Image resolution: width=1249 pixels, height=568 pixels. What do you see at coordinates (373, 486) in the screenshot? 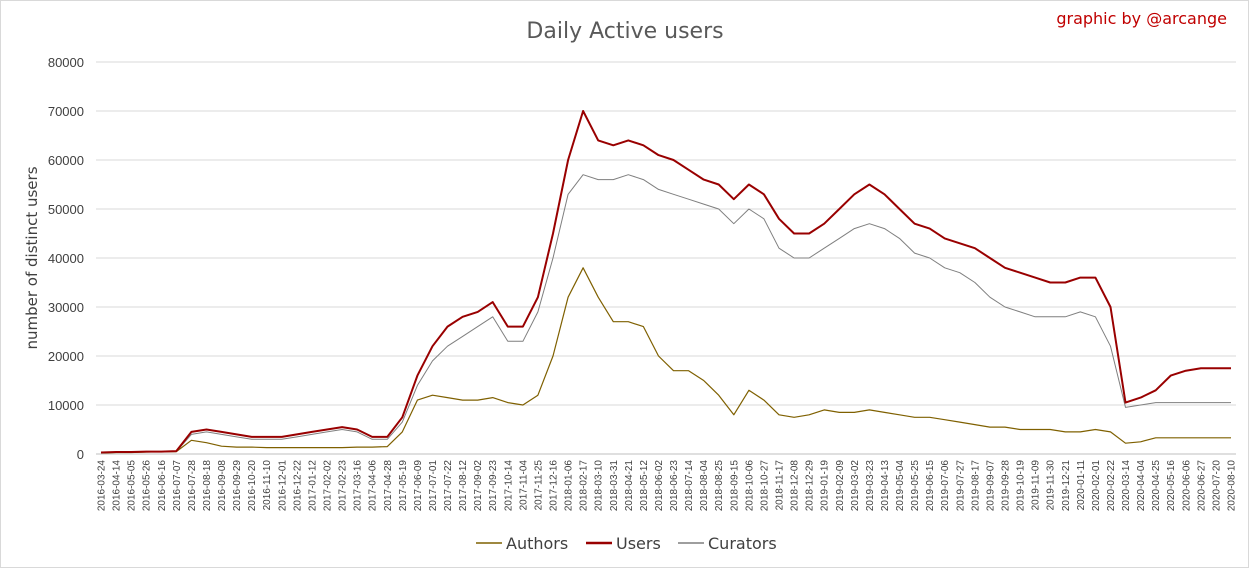
I see `x-tick-label: 2017-04-06` at bounding box center [373, 486].